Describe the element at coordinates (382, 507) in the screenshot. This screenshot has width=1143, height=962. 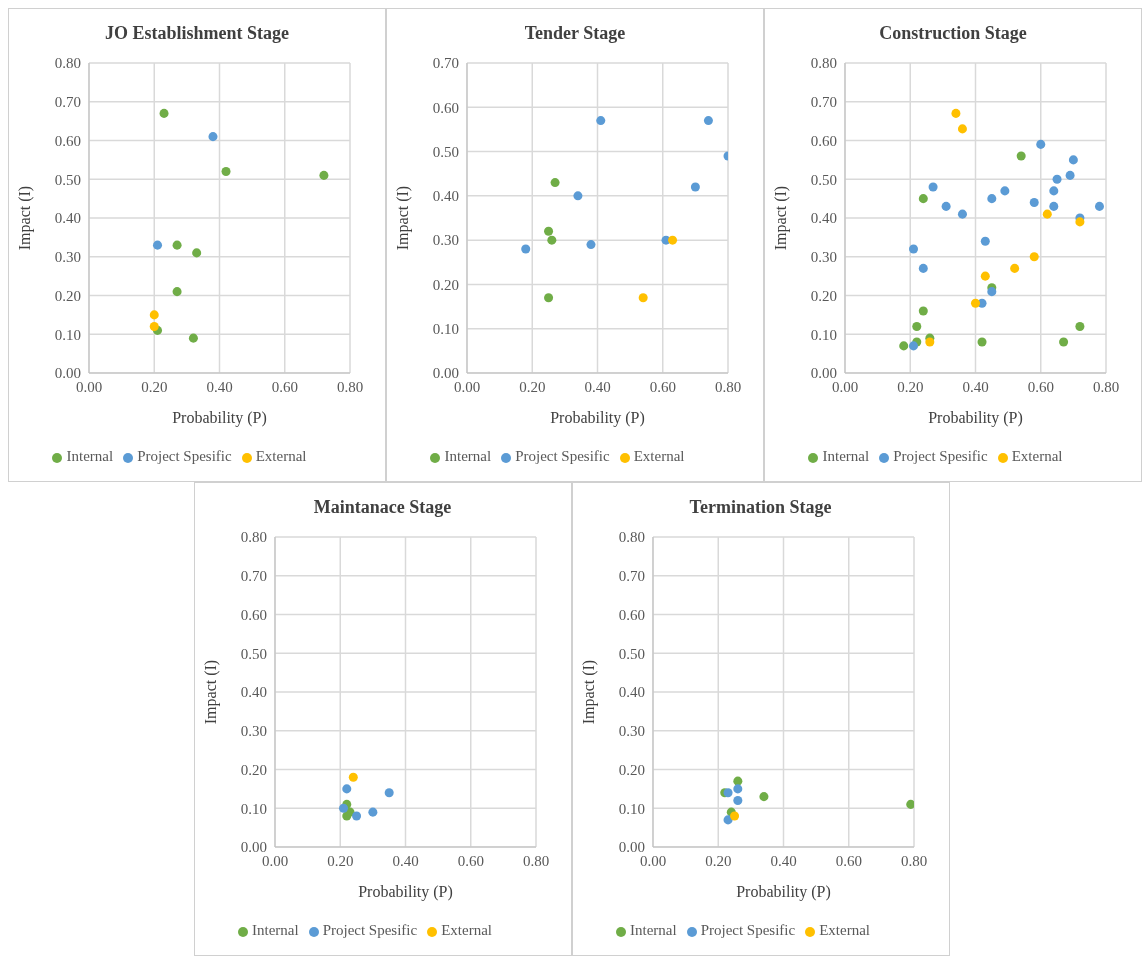
I see `chart-title: Maintanace Stage` at that location.